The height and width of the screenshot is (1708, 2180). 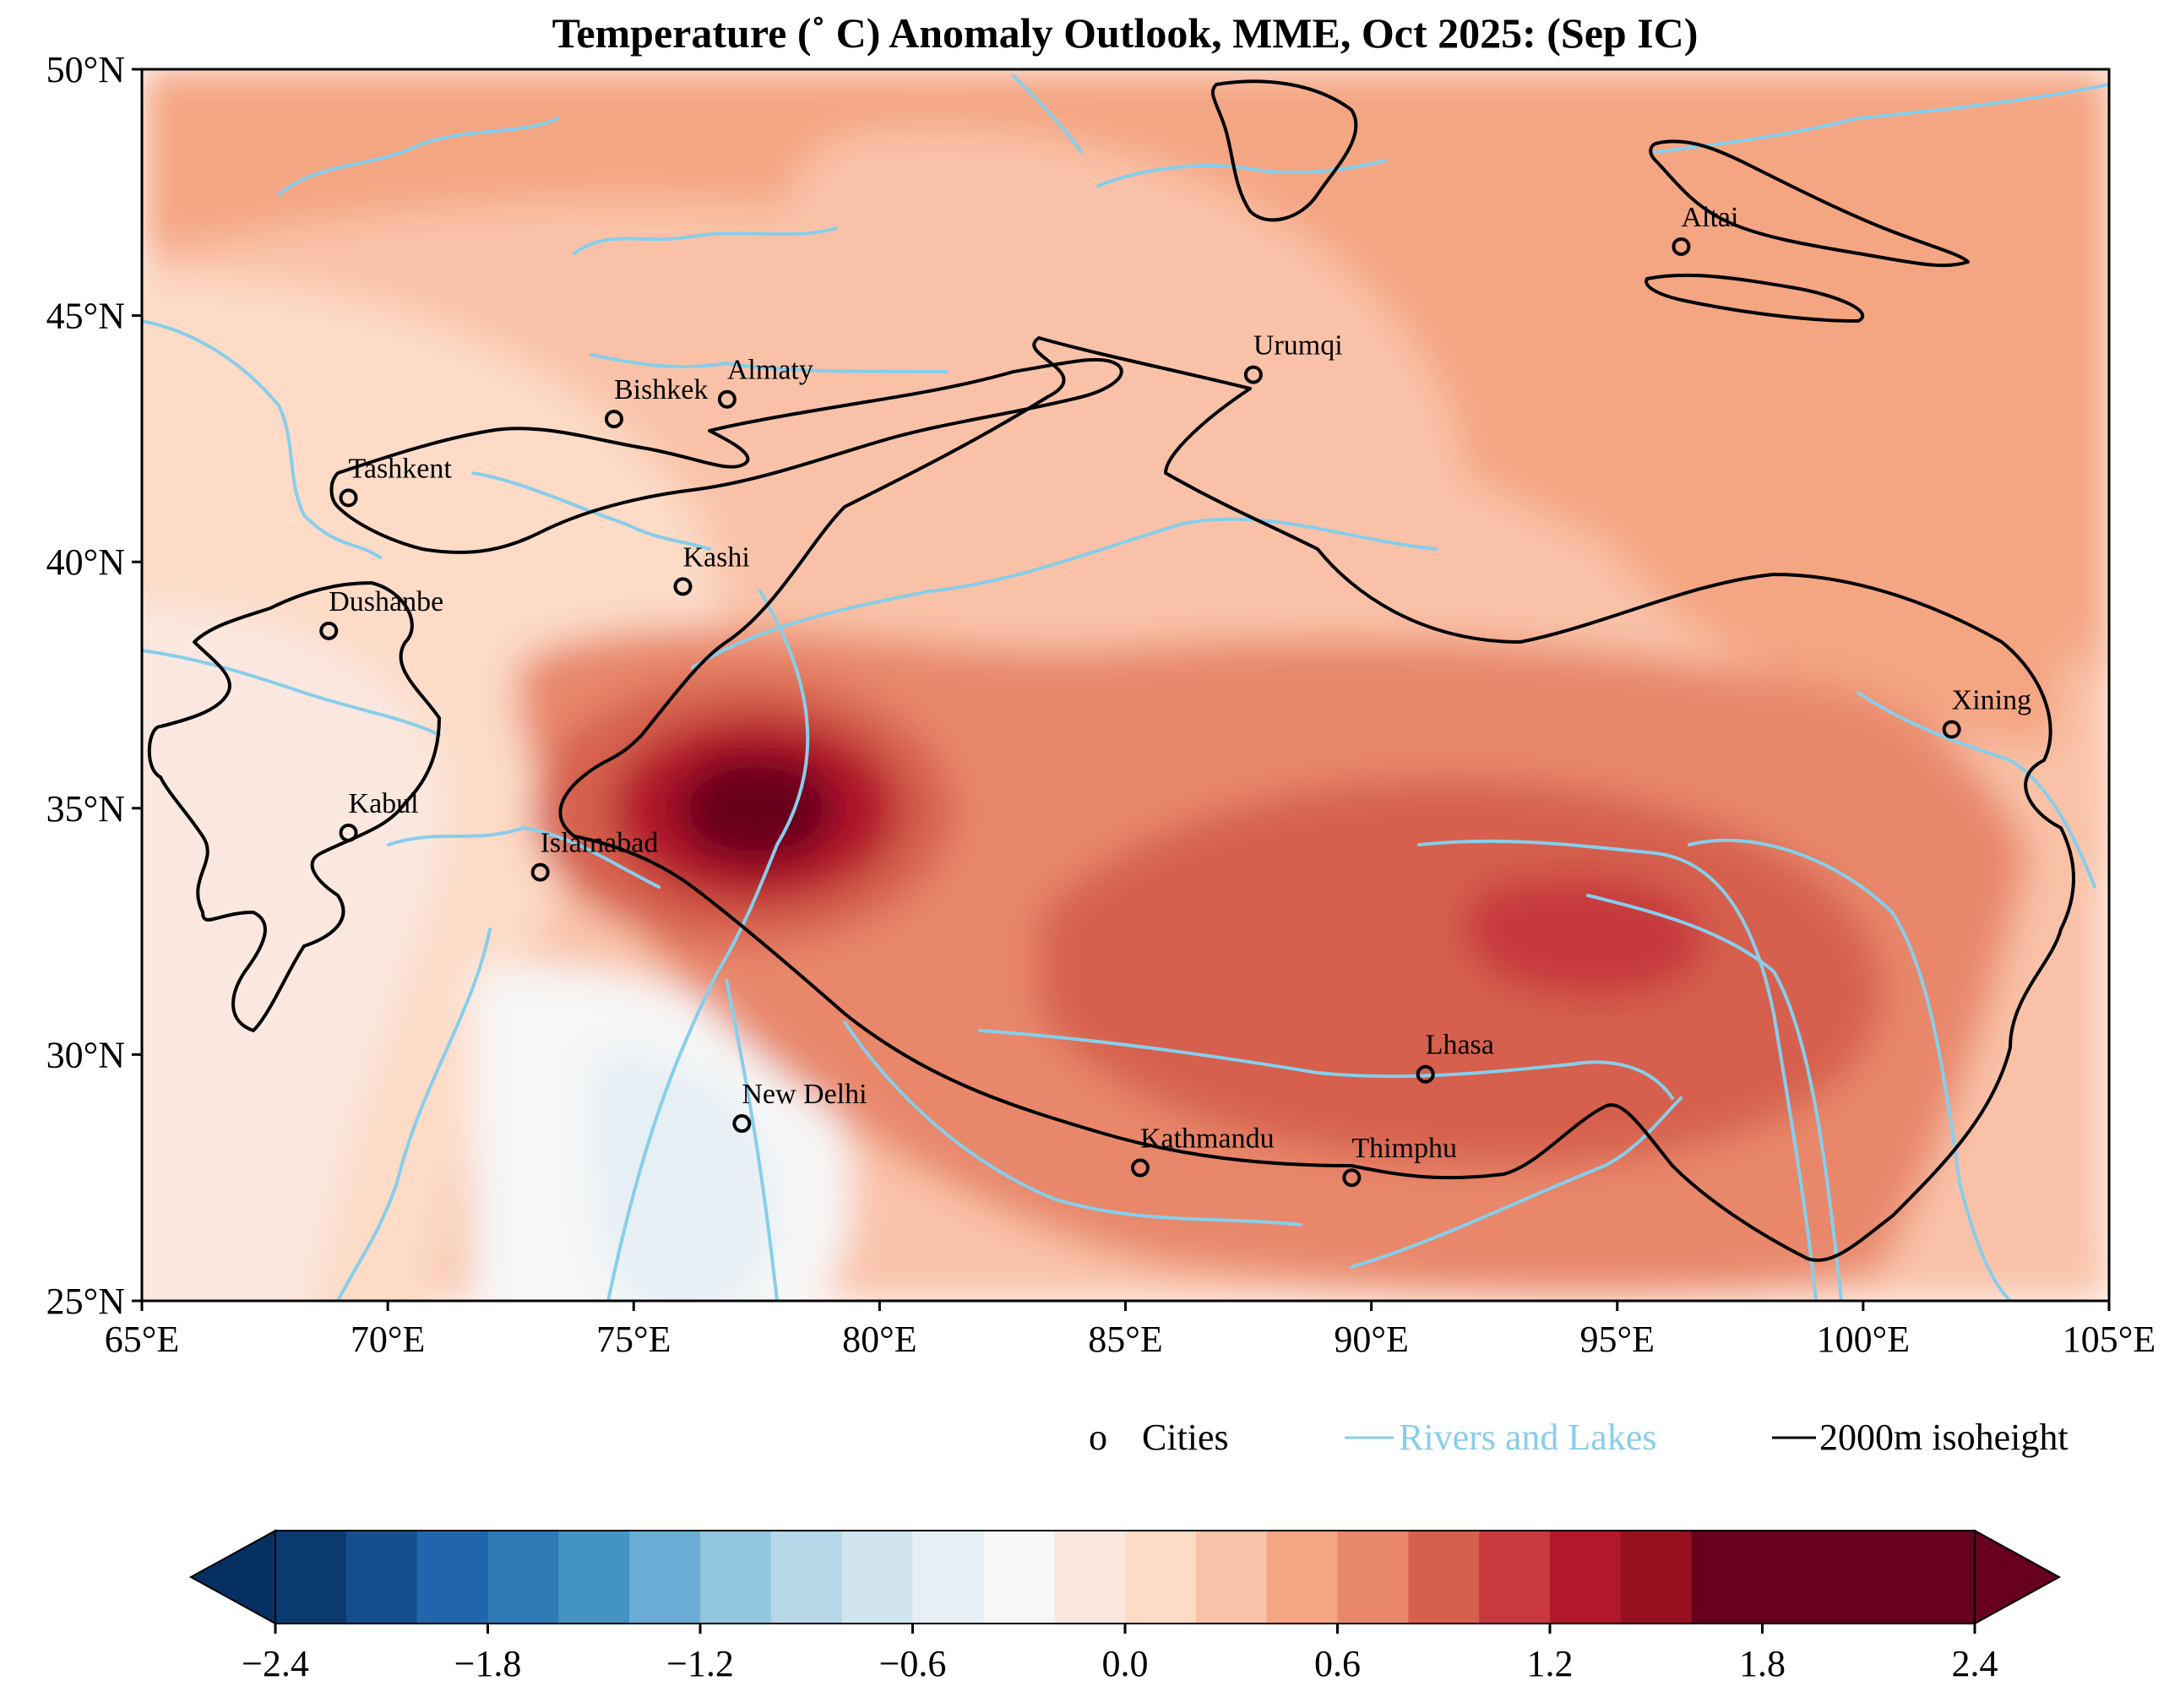 What do you see at coordinates (275, 1664) in the screenshot?
I see `colorbar-tick-label: −2.4` at bounding box center [275, 1664].